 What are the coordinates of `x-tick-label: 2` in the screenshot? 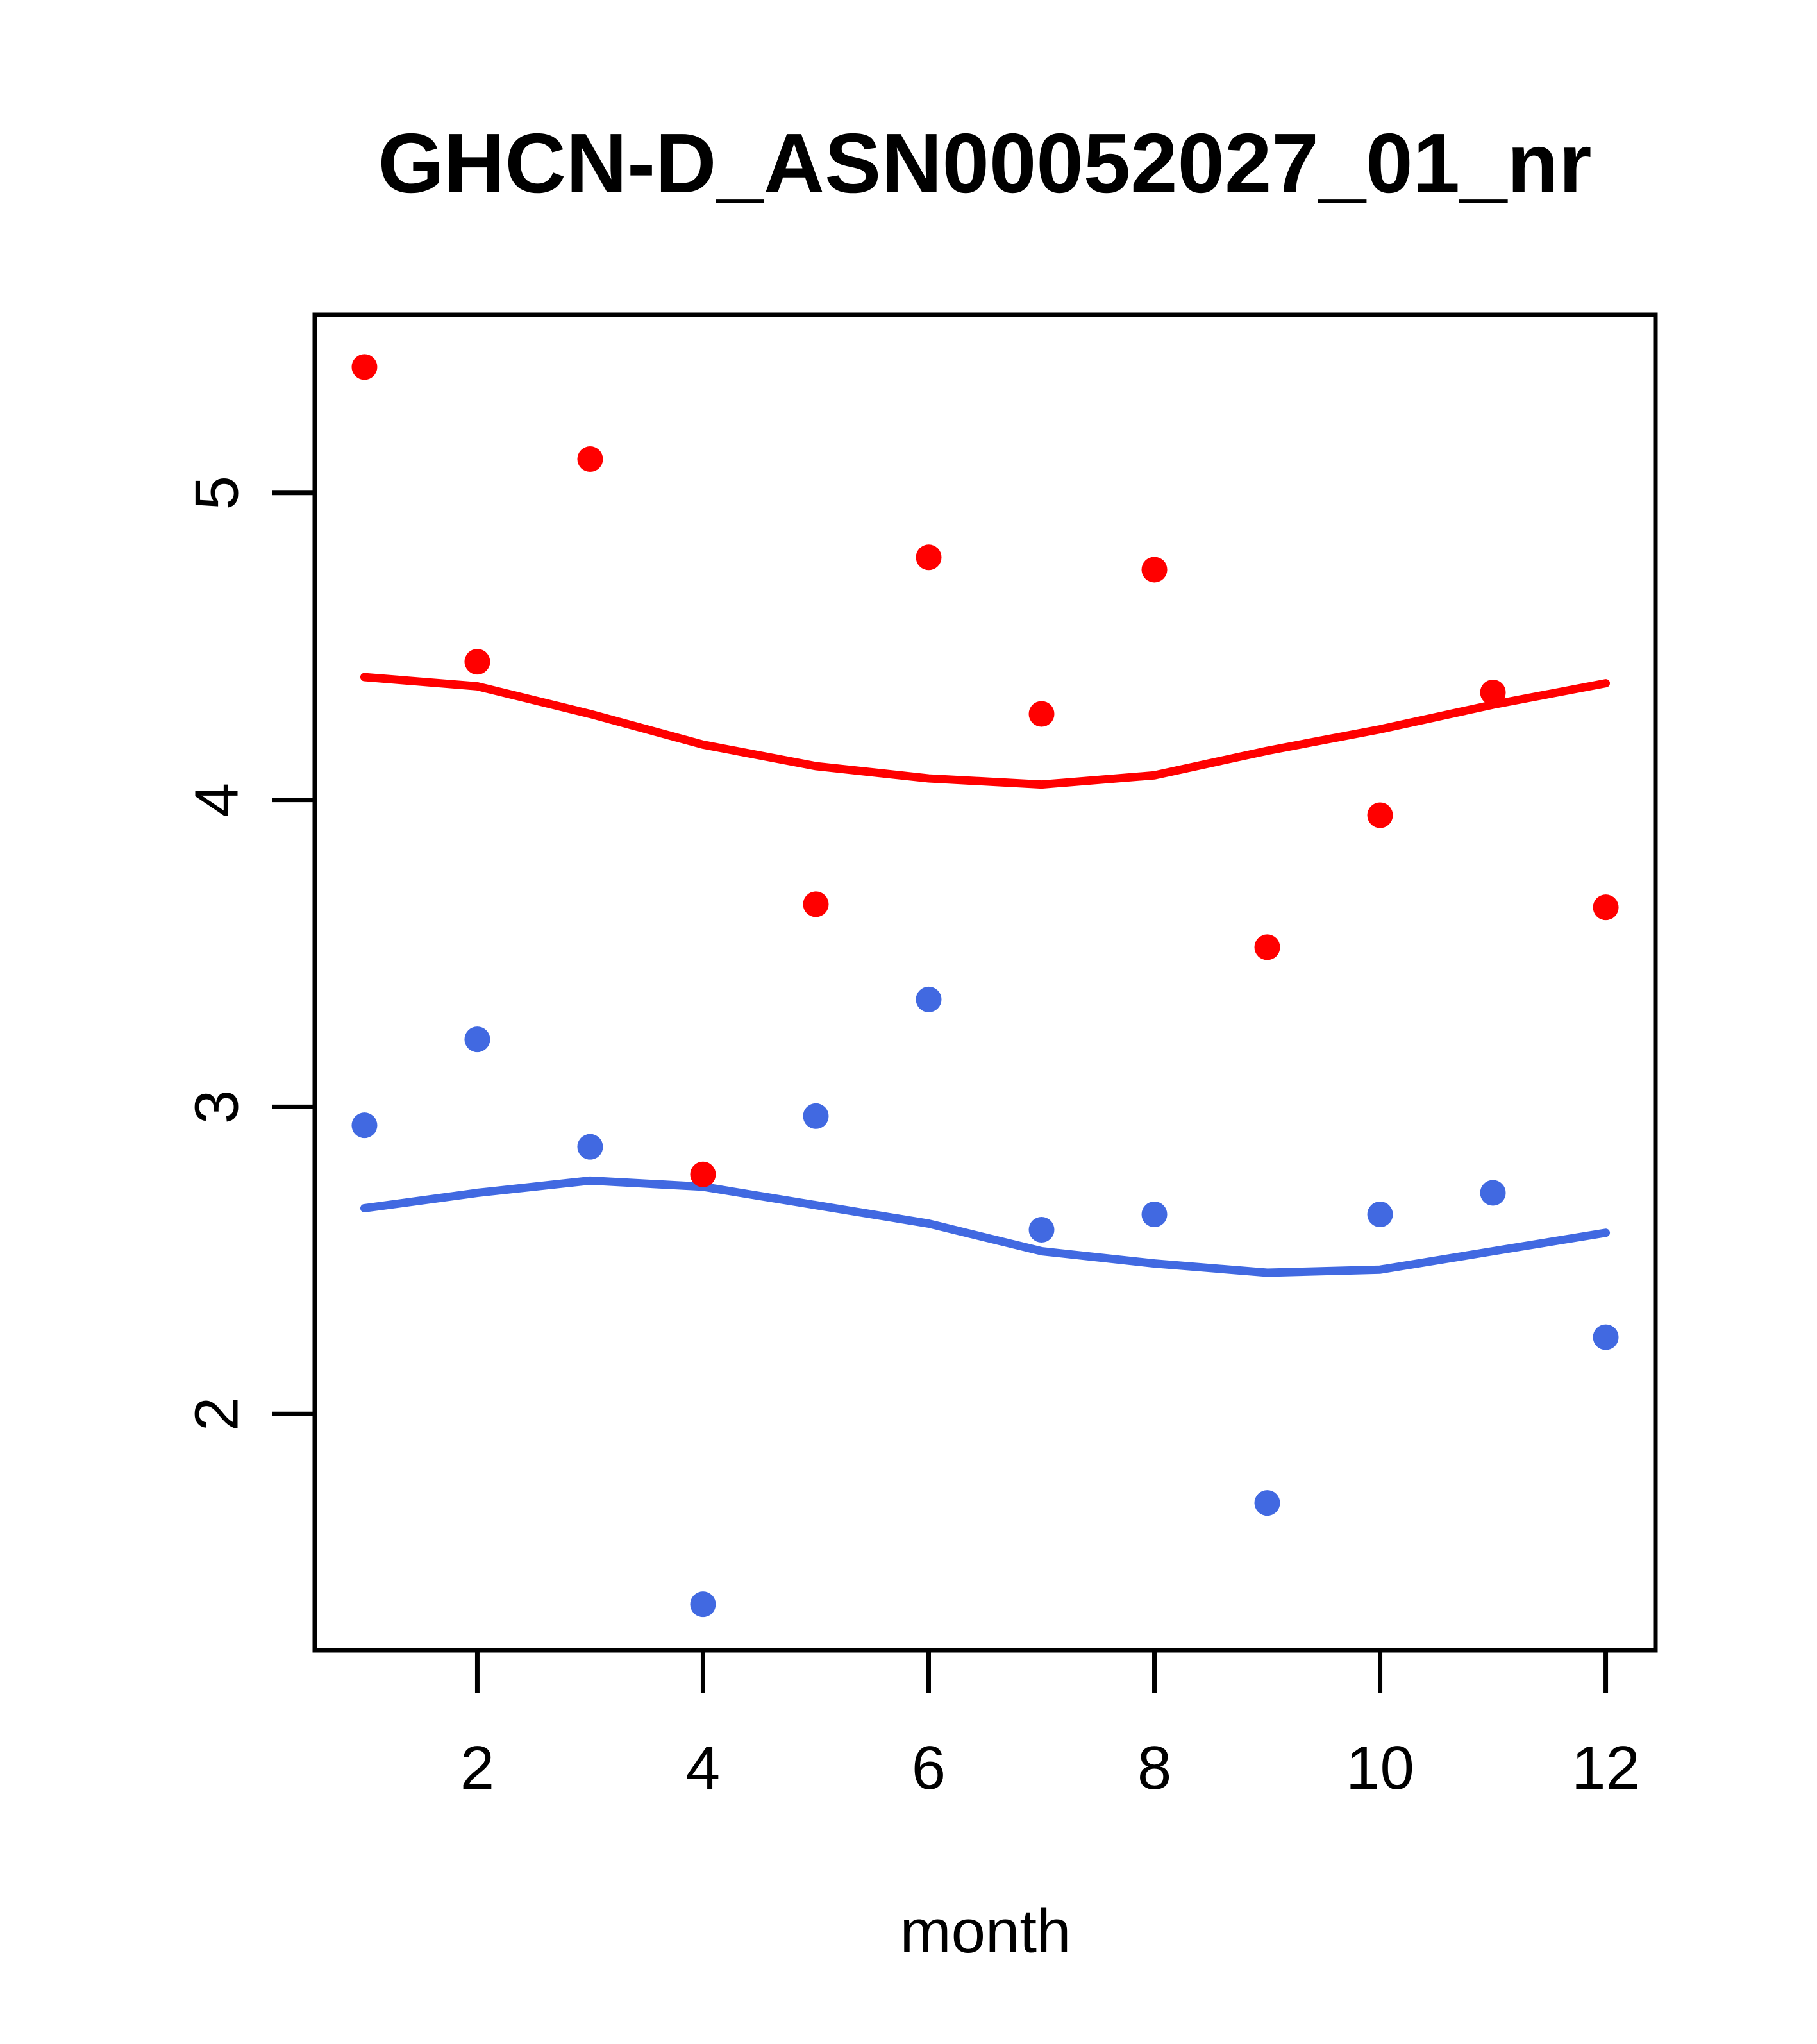 It's located at (477, 1768).